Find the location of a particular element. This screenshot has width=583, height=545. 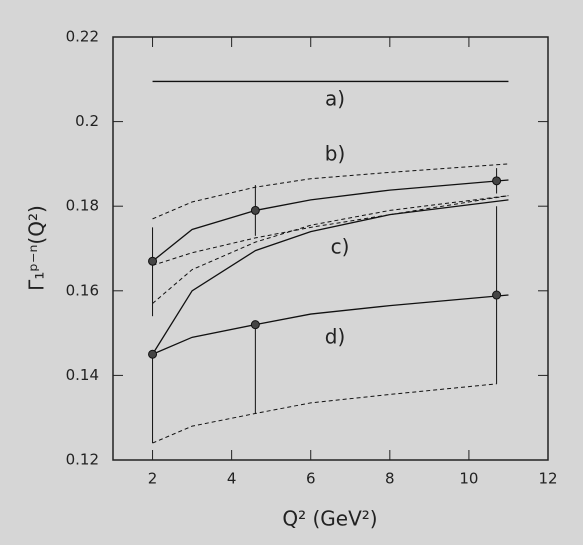

annotation: b) is located at coordinates (335, 154).